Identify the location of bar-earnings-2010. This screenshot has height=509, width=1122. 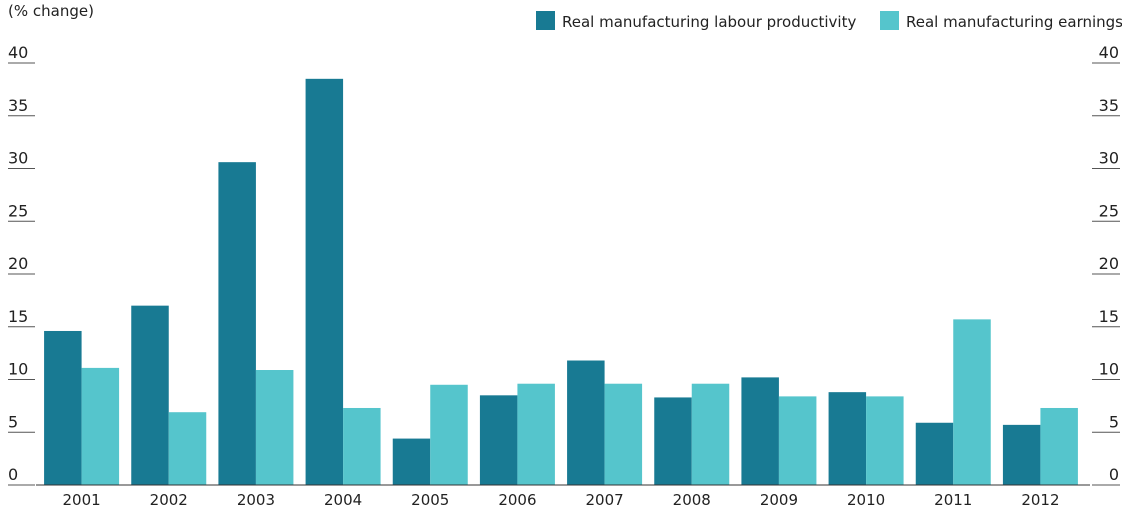
(885, 440).